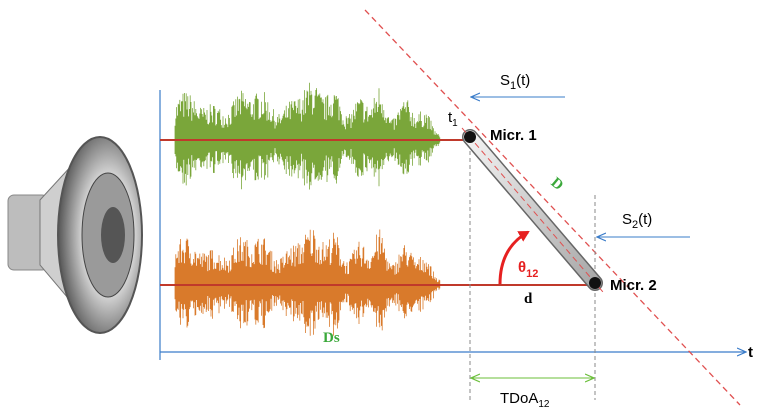 The image size is (757, 412). Describe the element at coordinates (75, 235) in the screenshot. I see `speaker-icon` at that location.